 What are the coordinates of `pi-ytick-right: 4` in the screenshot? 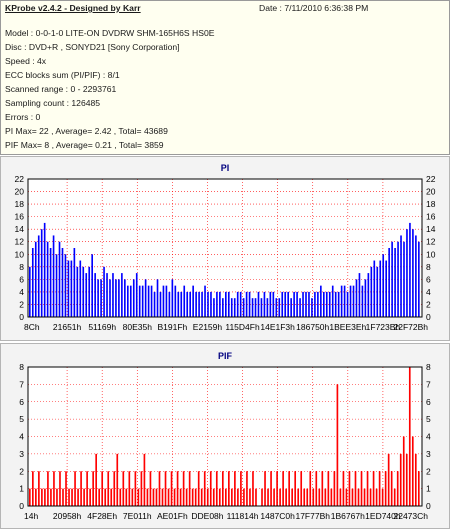 It's located at (428, 292).